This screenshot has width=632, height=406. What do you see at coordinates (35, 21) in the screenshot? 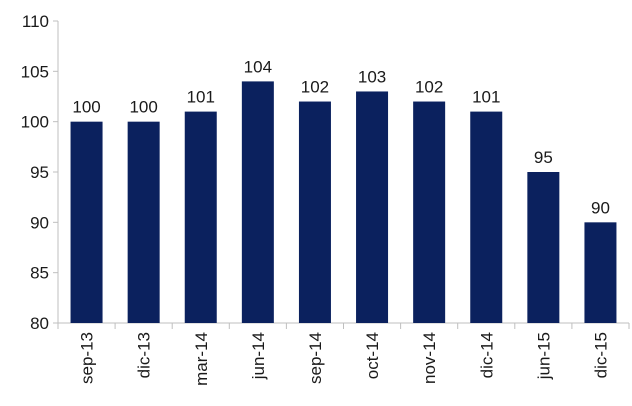
I see `y-tick-label: 110` at bounding box center [35, 21].